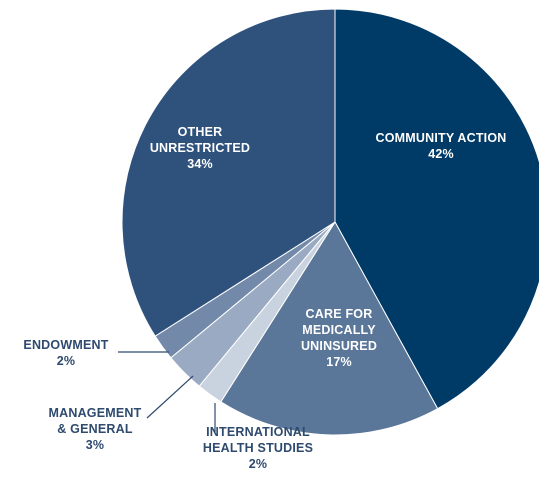  Describe the element at coordinates (65, 353) in the screenshot. I see `slice-label-4: ENDOWMENT 2%` at that location.